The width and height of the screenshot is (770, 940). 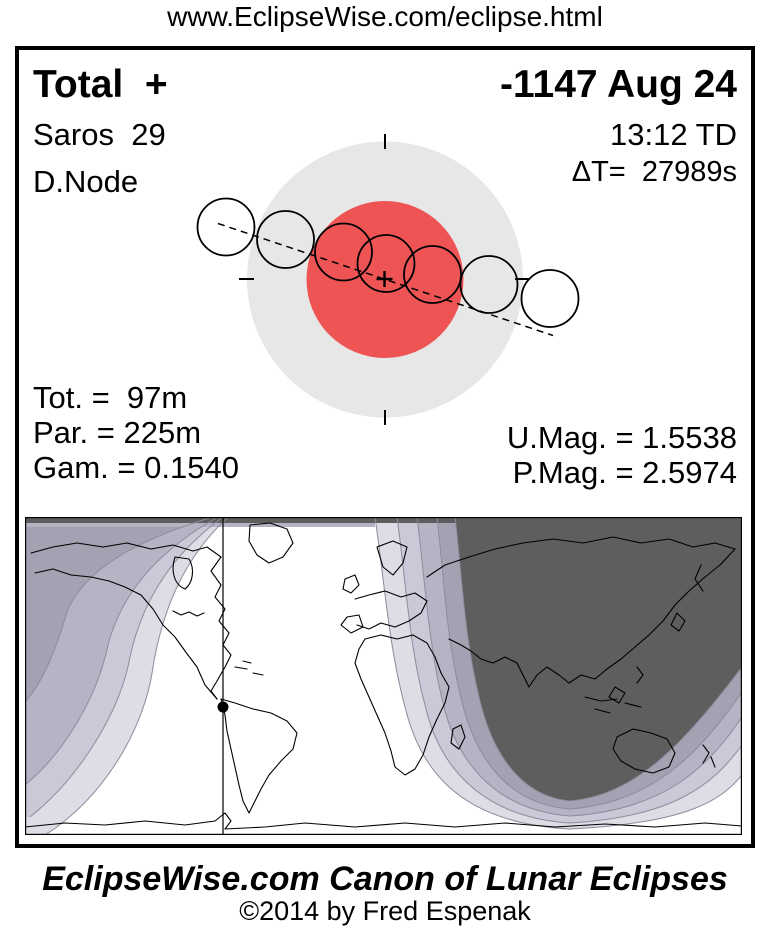 I want to click on penumbral-magnitude-label: P.Mag. = 2.5974, so click(x=624, y=472).